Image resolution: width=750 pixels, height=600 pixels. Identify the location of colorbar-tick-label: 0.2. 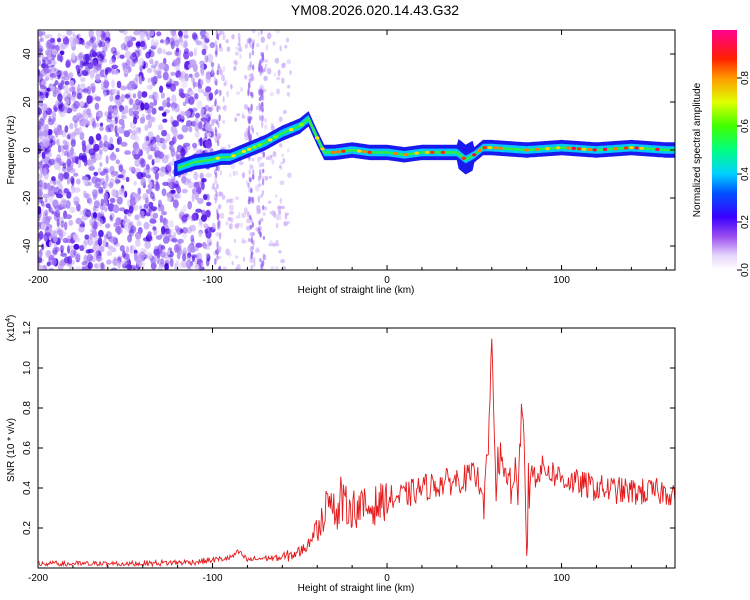
(745, 222).